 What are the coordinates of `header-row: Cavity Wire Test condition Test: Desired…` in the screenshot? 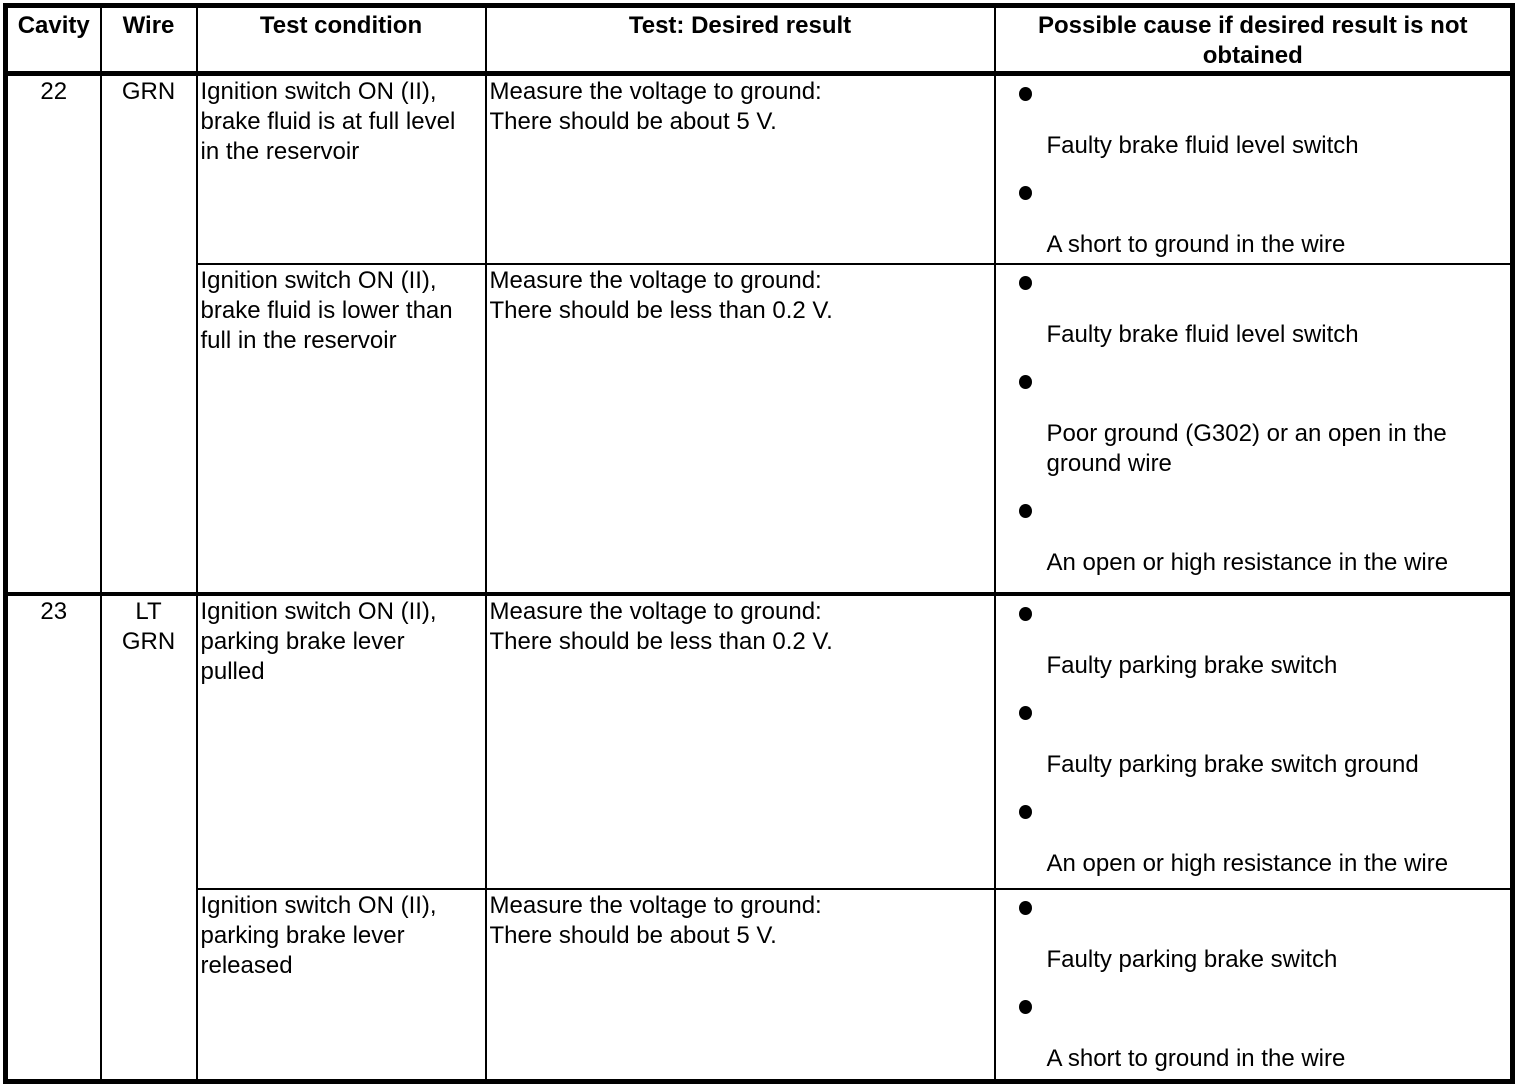 It's located at (759, 40).